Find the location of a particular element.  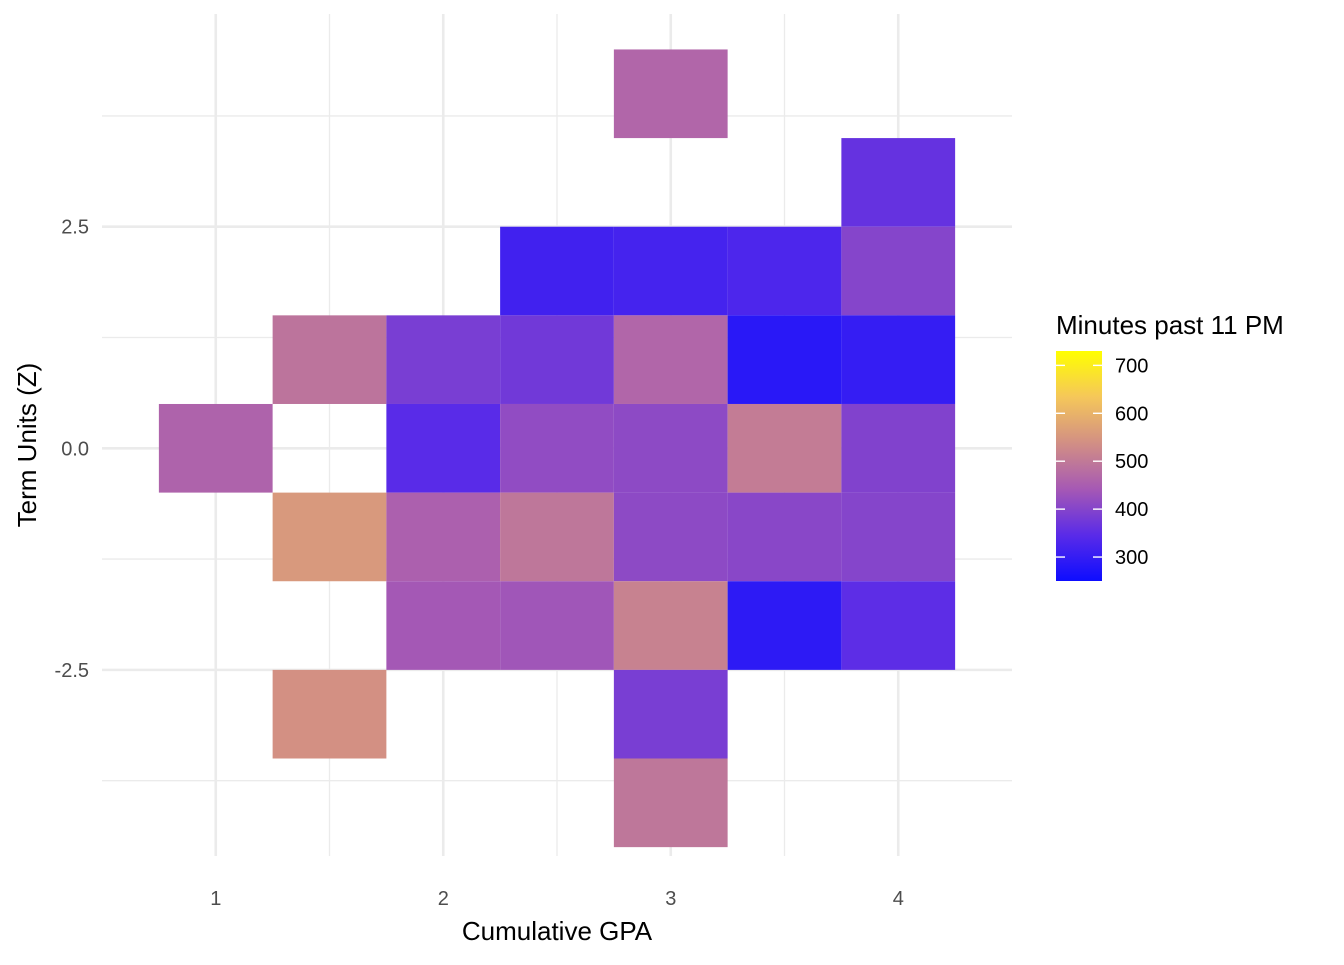

y-tick-label: 0.0 is located at coordinates (75, 449).